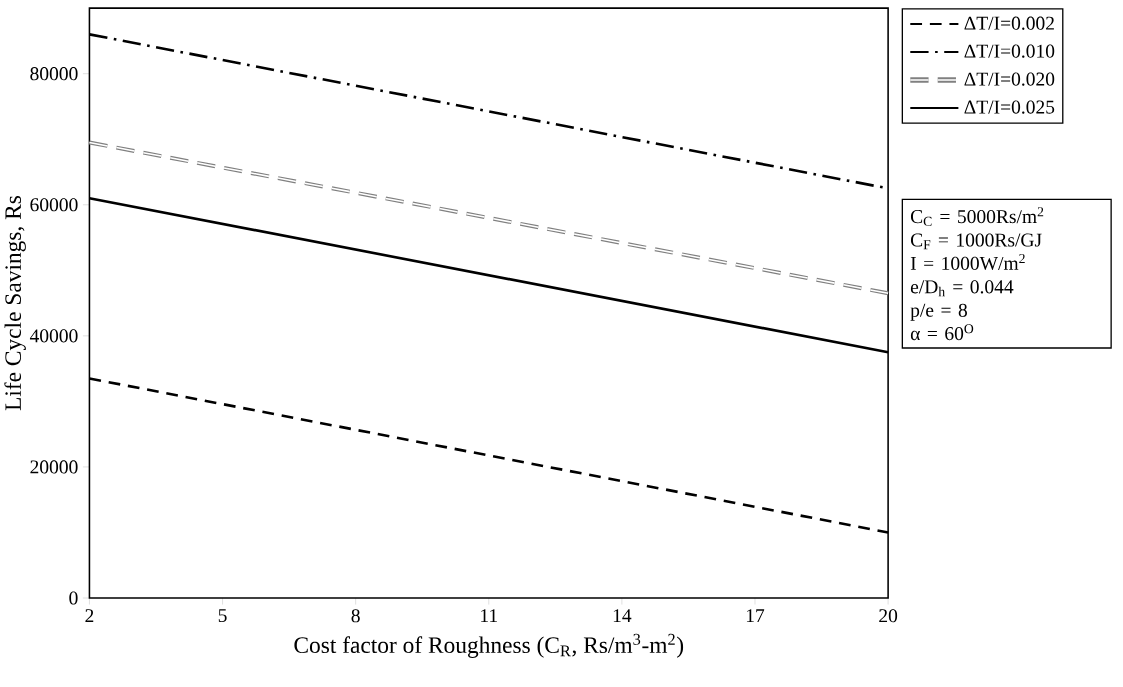  I want to click on legend-label: ΔT/I=0.010, so click(1009, 51).